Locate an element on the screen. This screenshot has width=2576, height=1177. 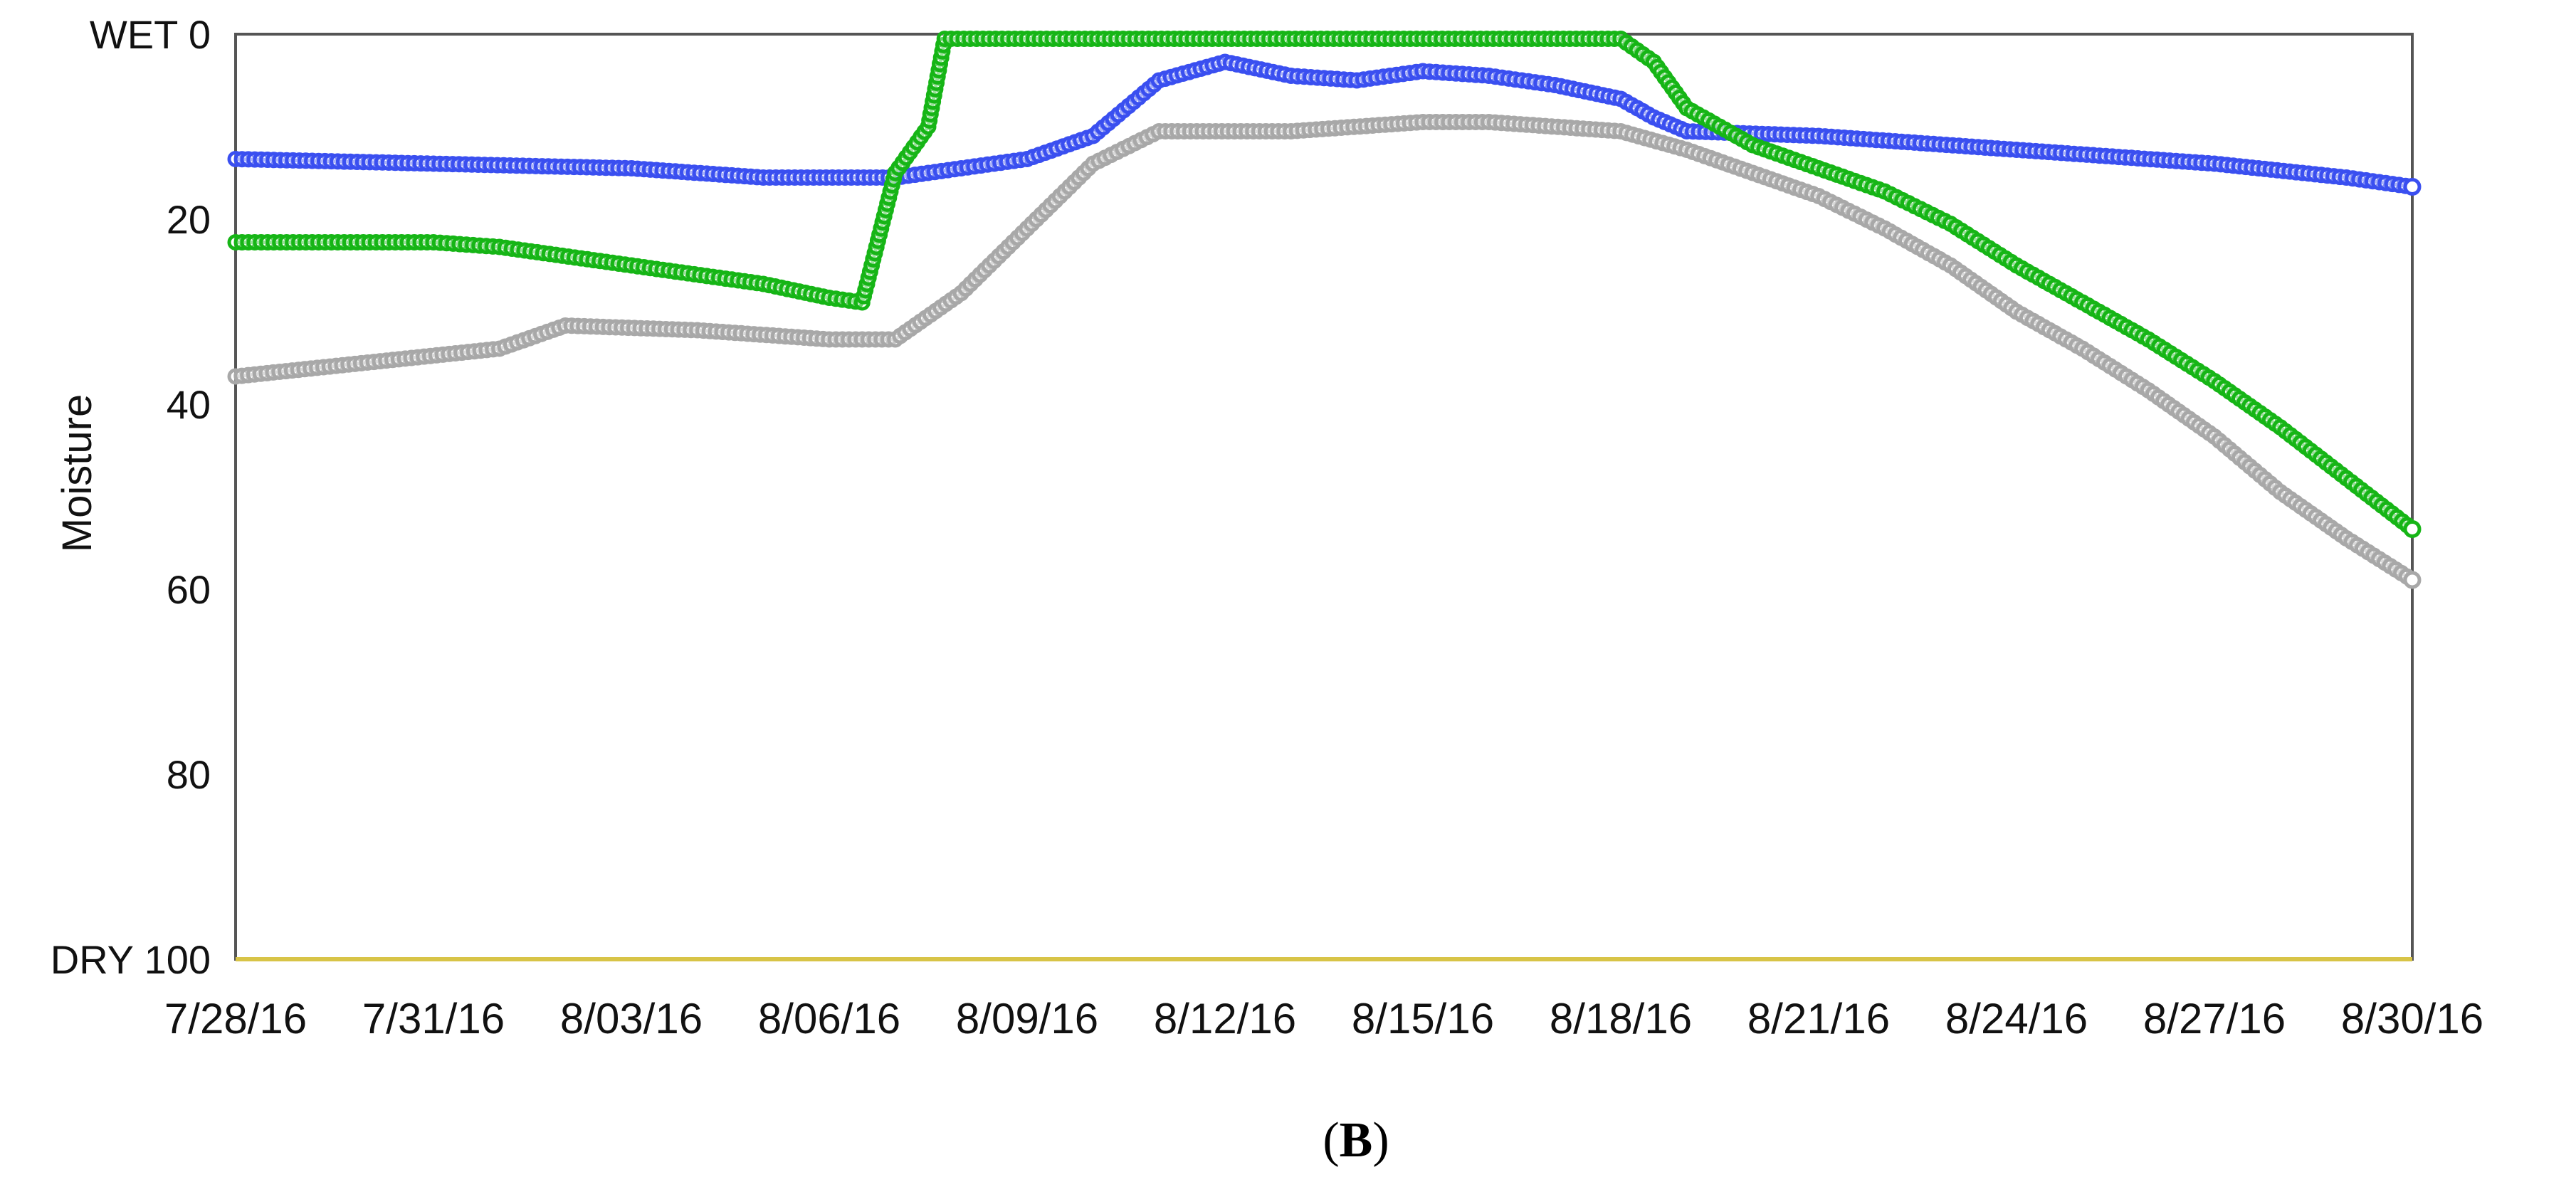
x-tick-label: 8/09/16 is located at coordinates (1027, 1019).